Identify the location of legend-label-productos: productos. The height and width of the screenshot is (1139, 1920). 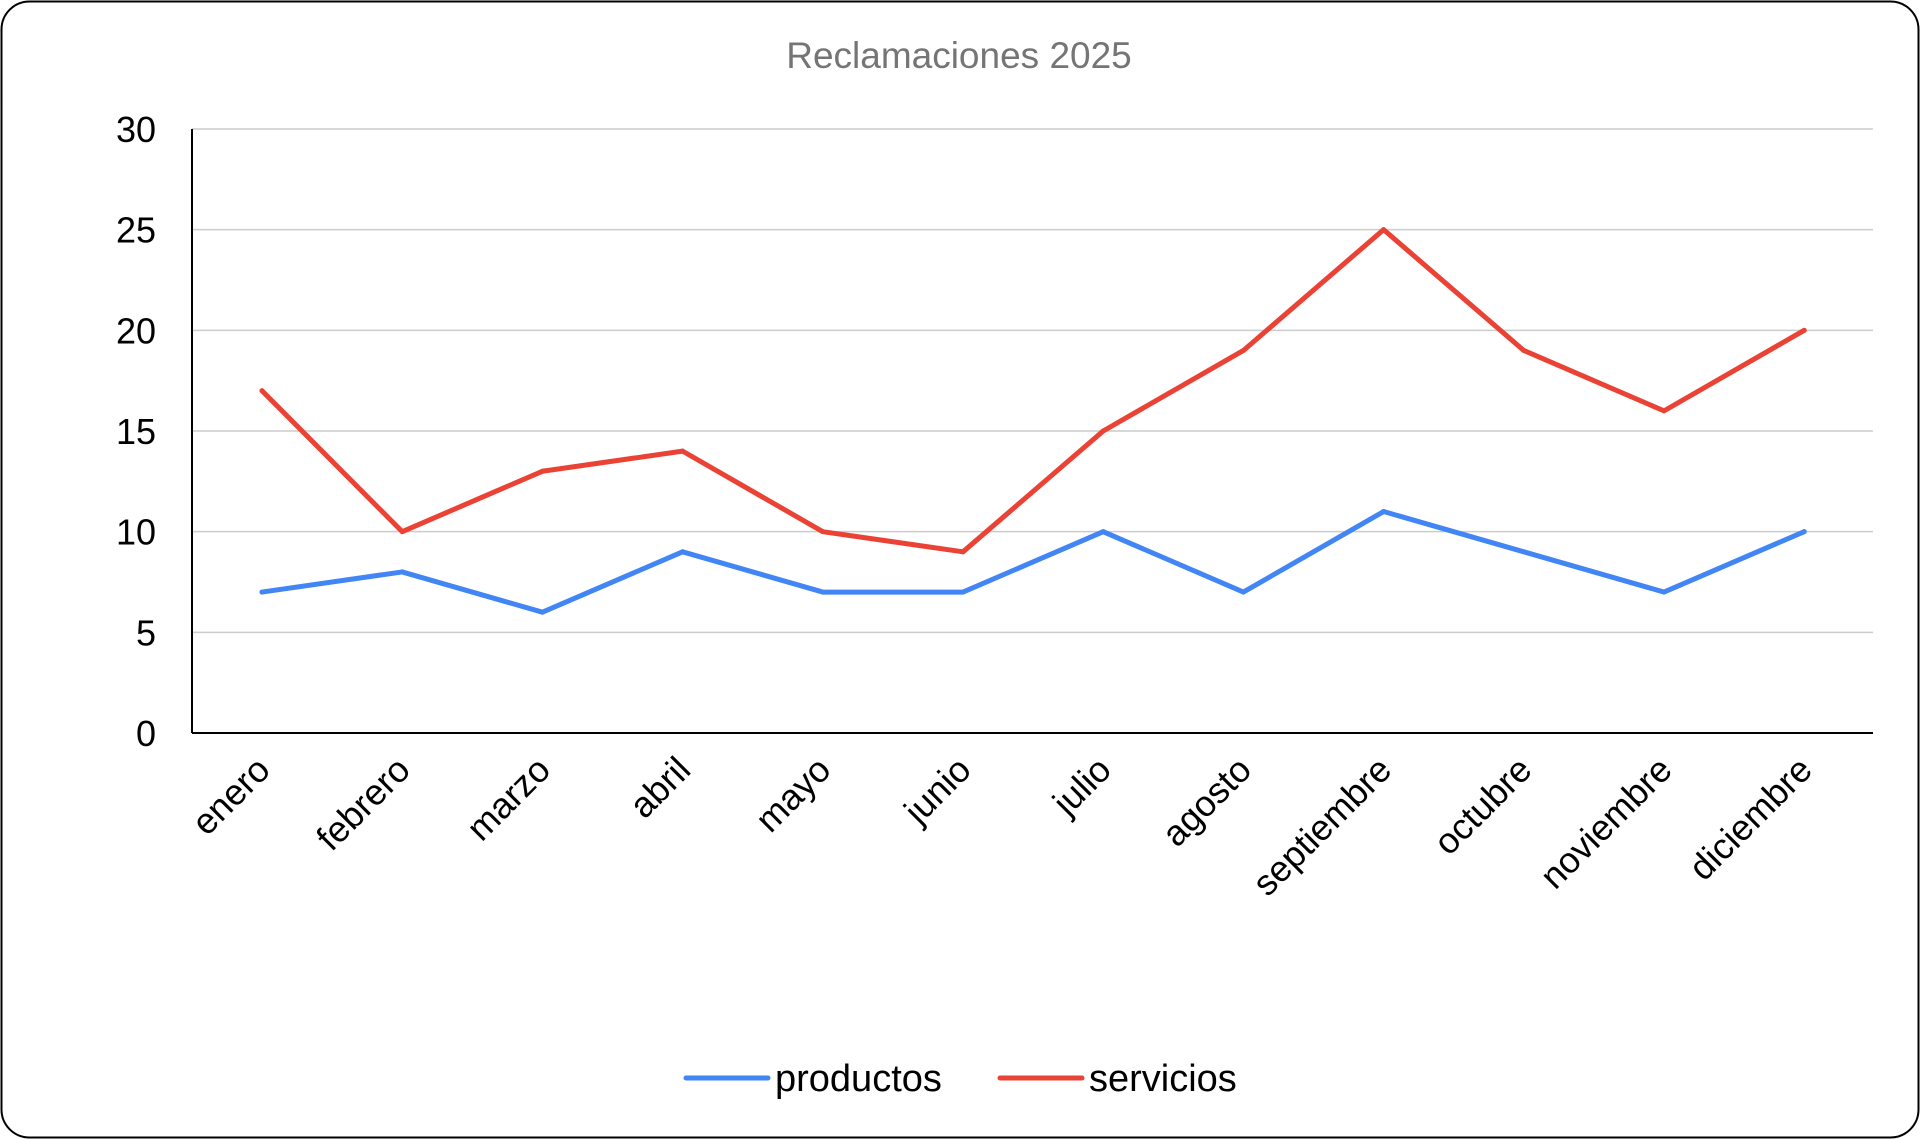
(858, 1079).